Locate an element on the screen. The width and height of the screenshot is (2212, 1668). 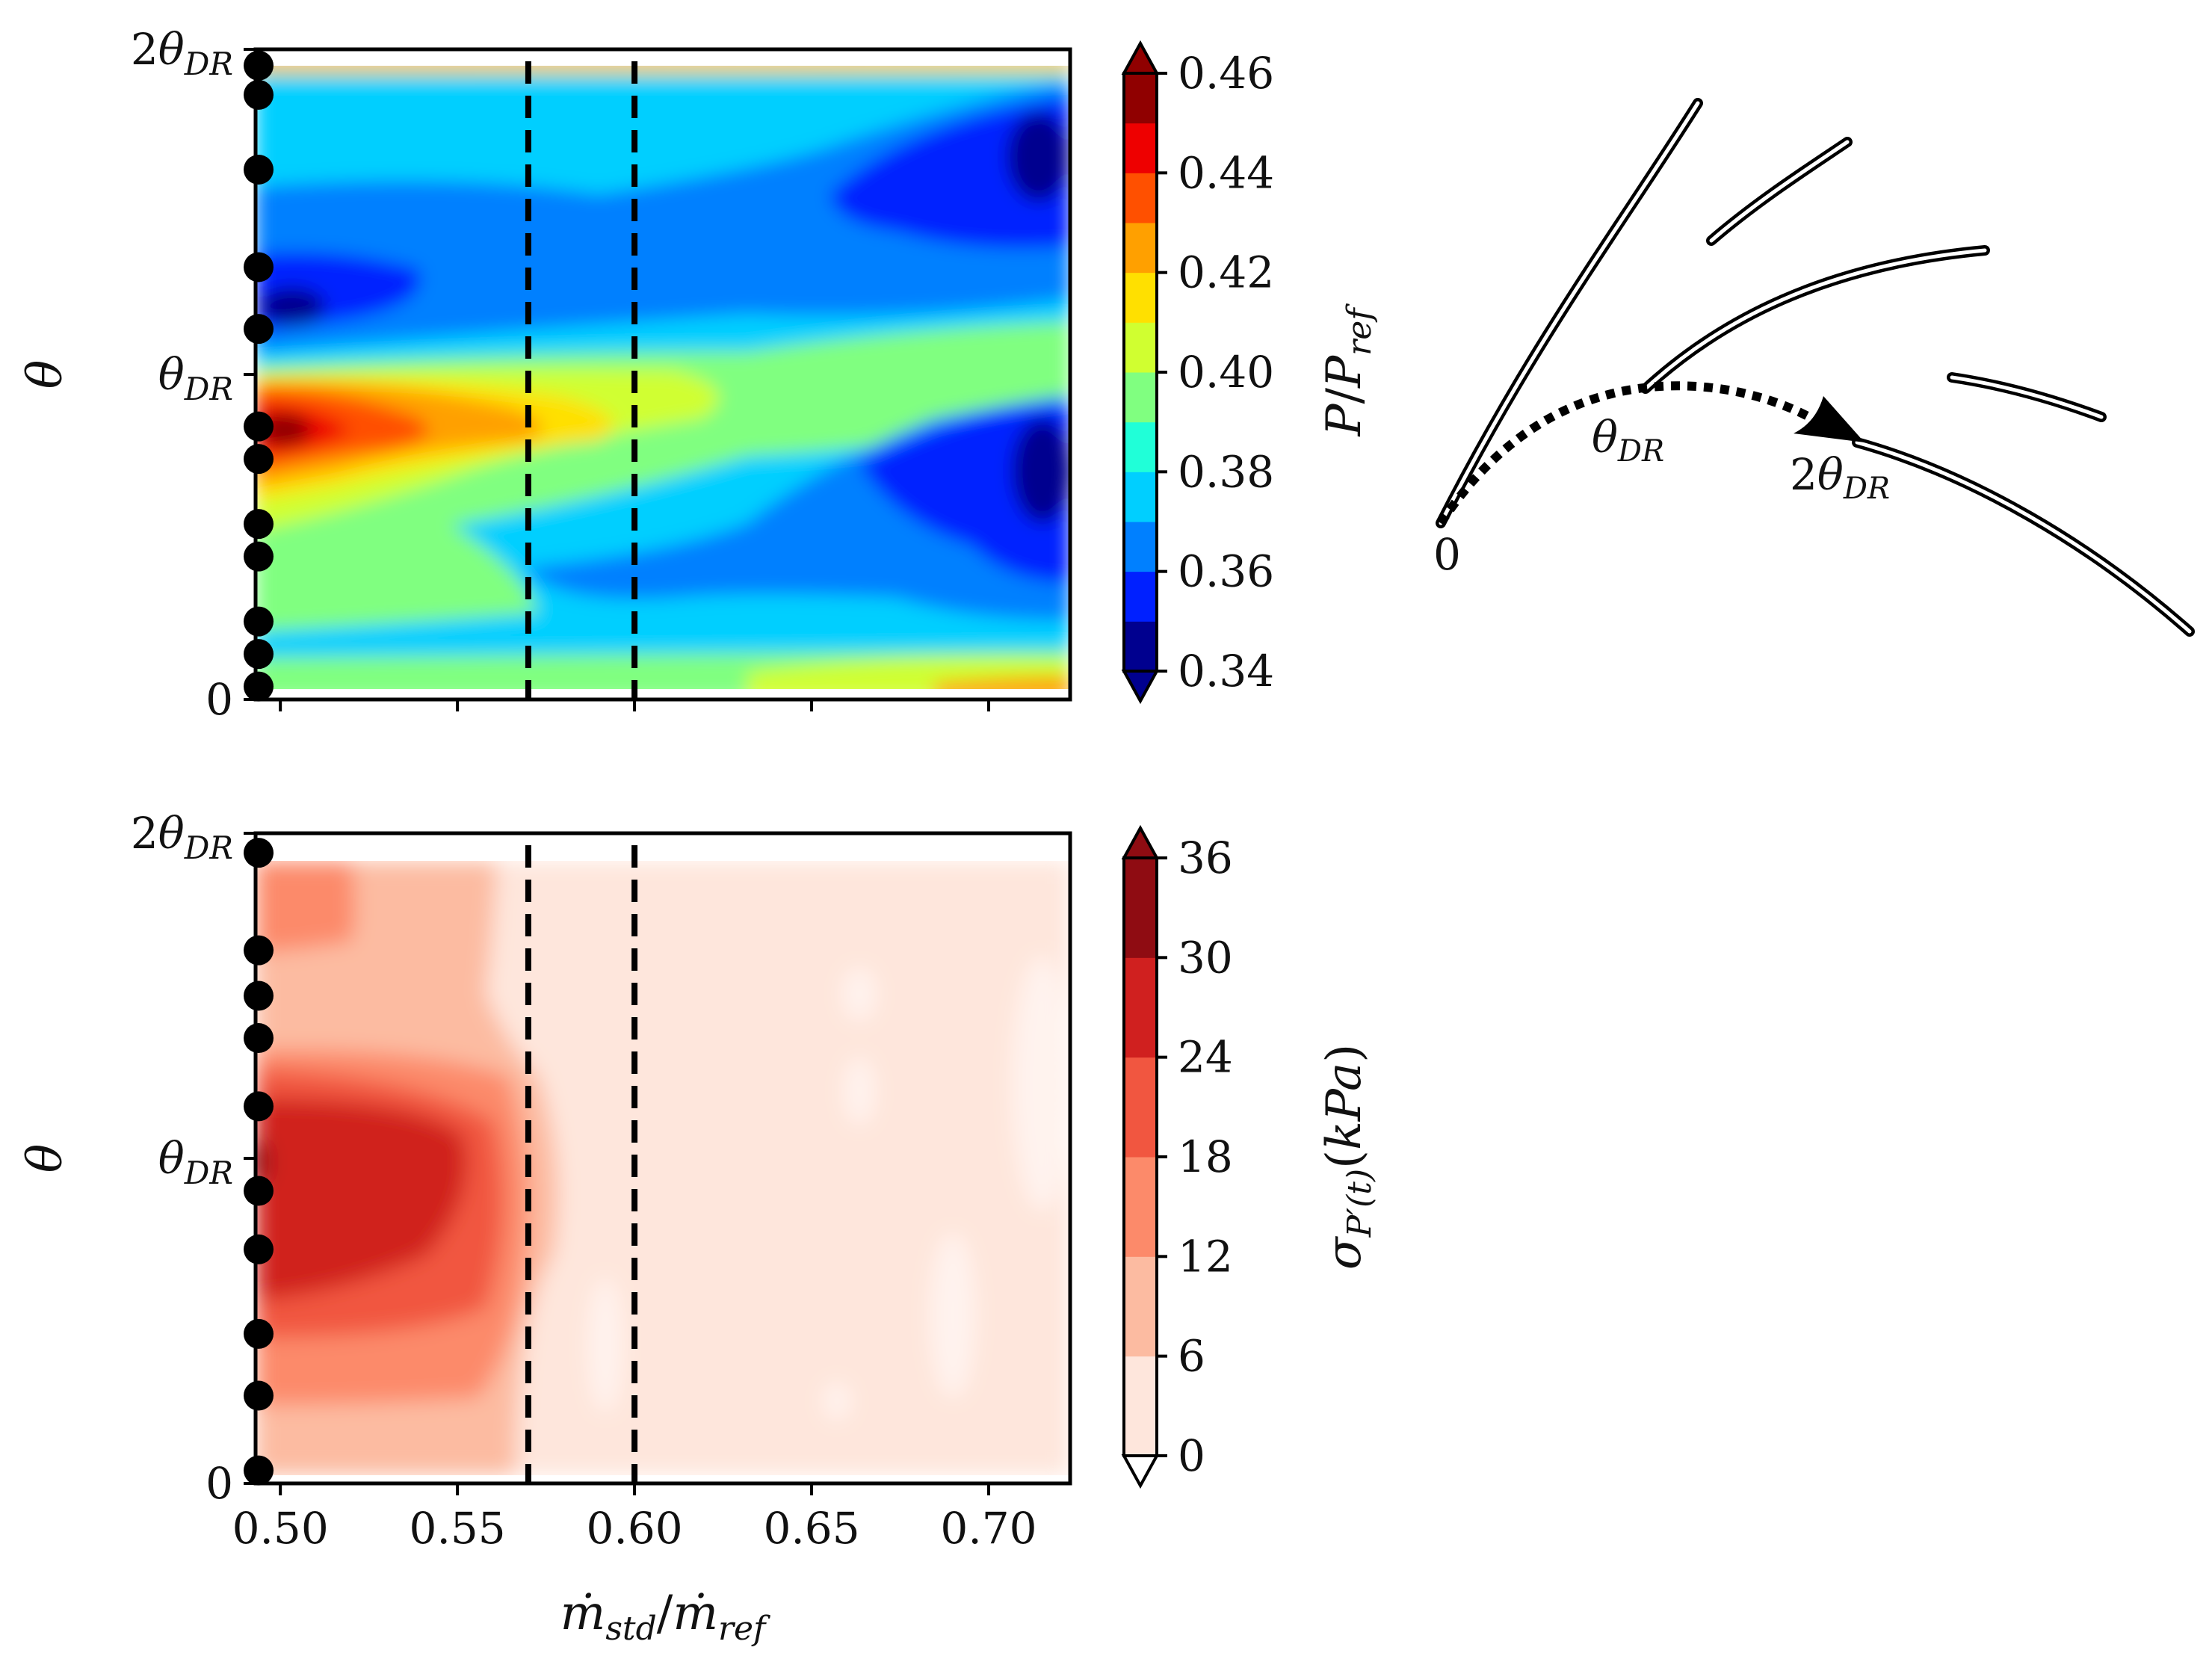
bot-cbar-tick-label-0: 36 is located at coordinates (1205, 858).